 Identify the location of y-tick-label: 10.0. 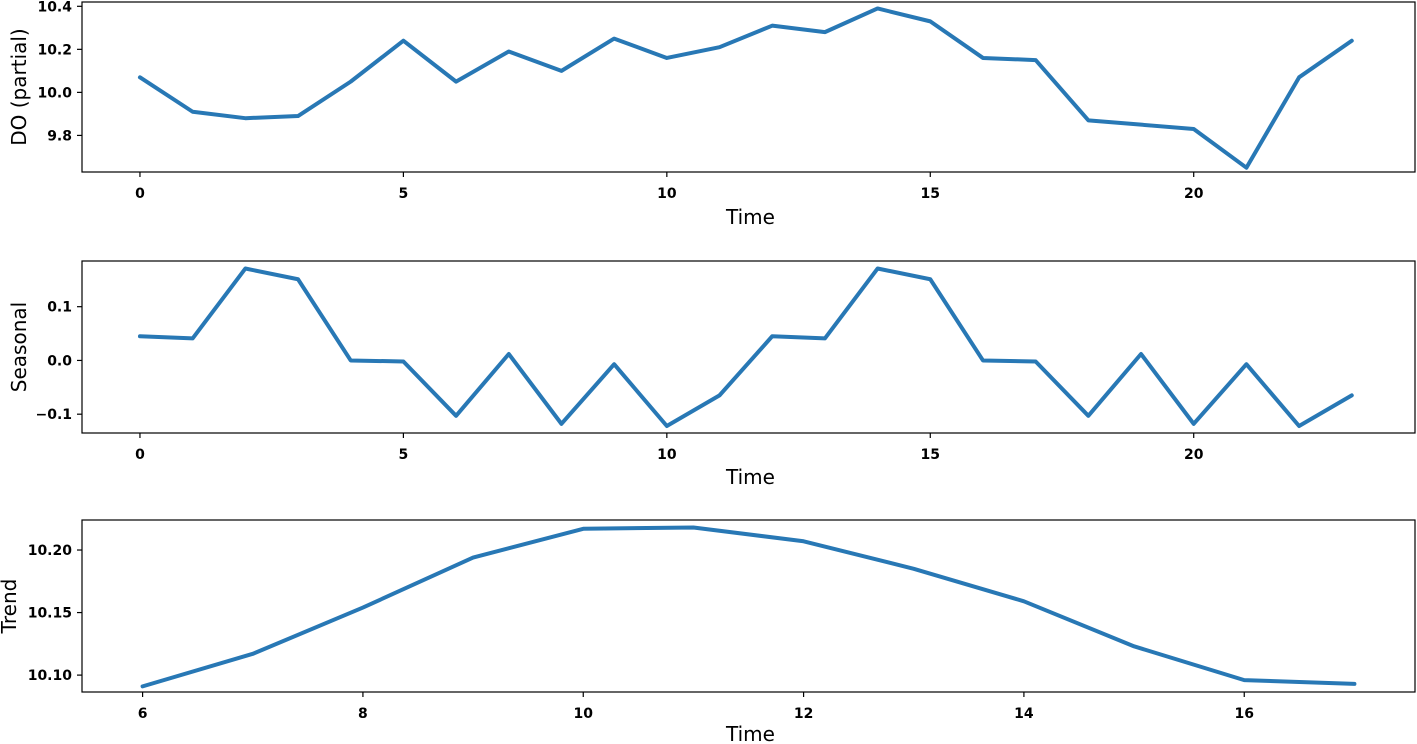
(54, 93).